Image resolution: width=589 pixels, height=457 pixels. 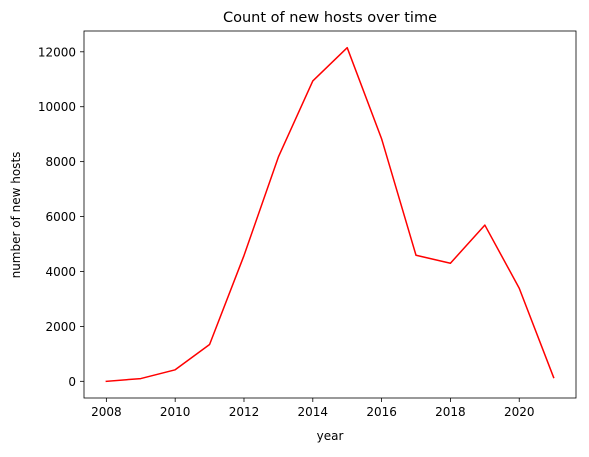 I want to click on y-tick-label-12000: 12000, so click(x=57, y=52).